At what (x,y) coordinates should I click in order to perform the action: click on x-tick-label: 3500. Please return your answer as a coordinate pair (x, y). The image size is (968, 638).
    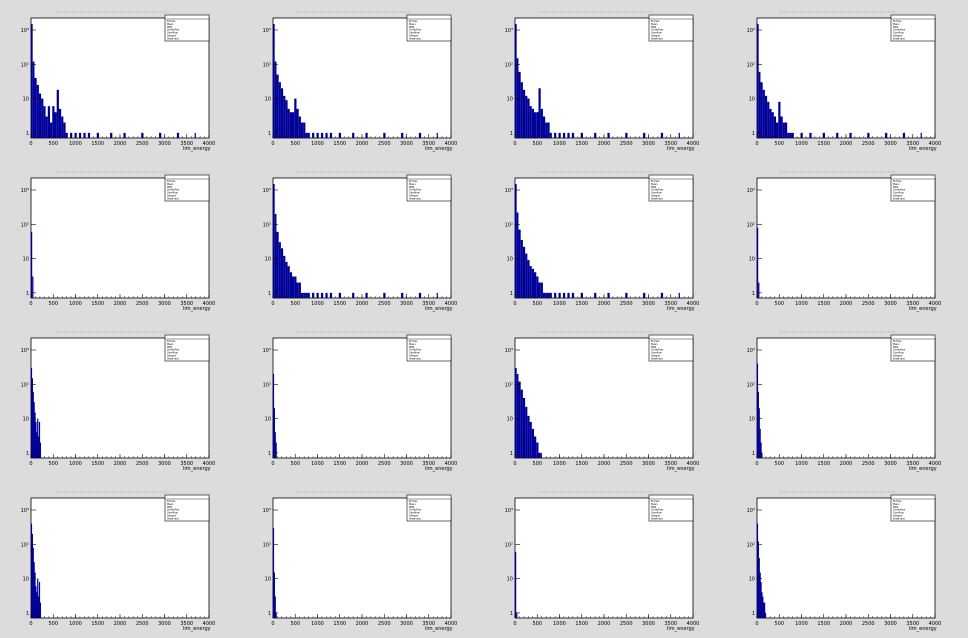
    Looking at the image, I should click on (912, 464).